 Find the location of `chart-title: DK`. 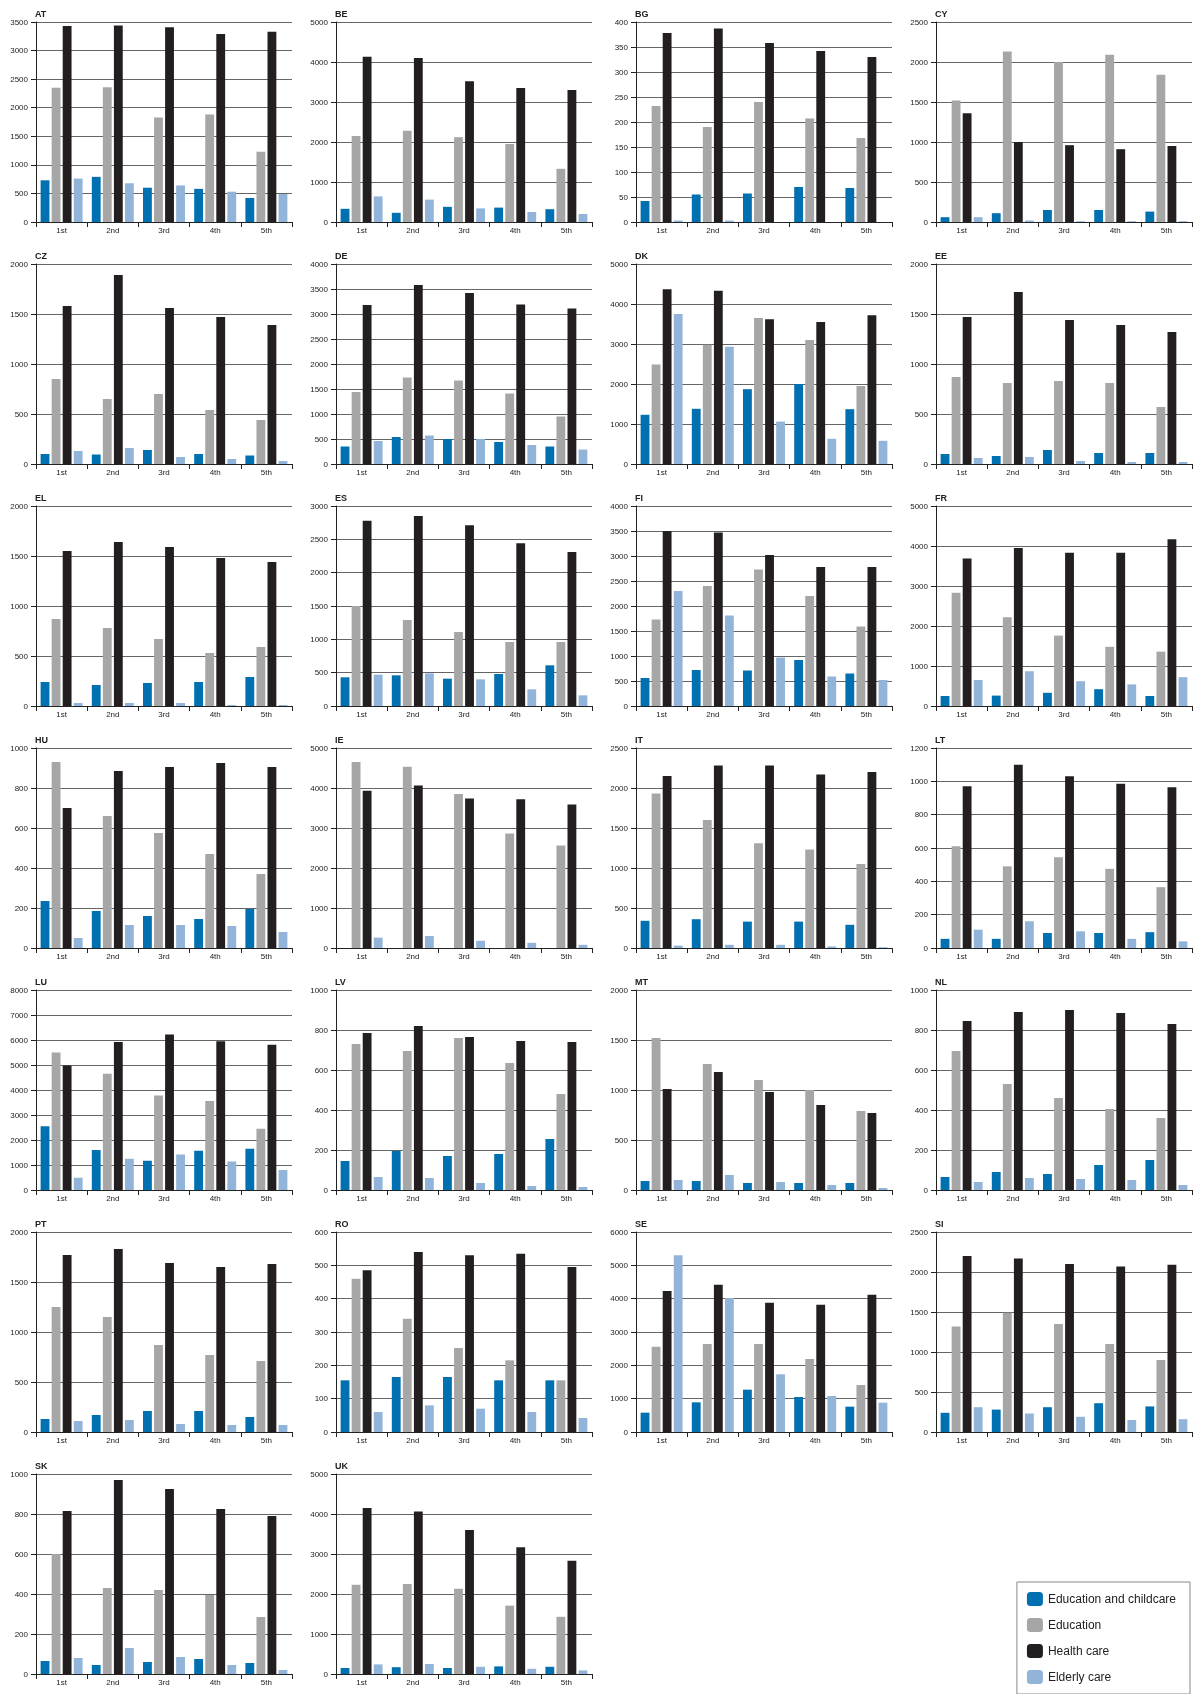

chart-title: DK is located at coordinates (642, 255).